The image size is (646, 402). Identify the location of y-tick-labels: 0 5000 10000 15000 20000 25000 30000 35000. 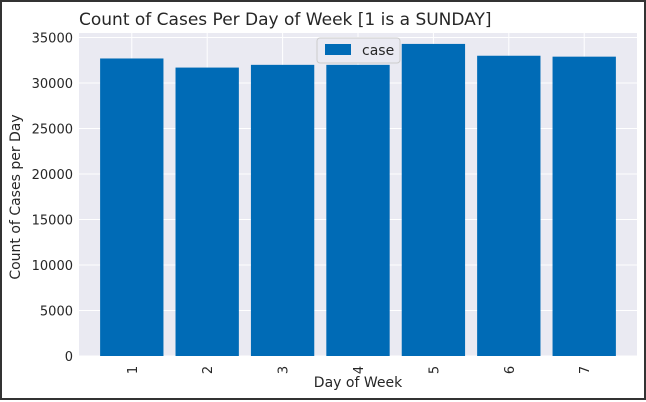
(52, 198).